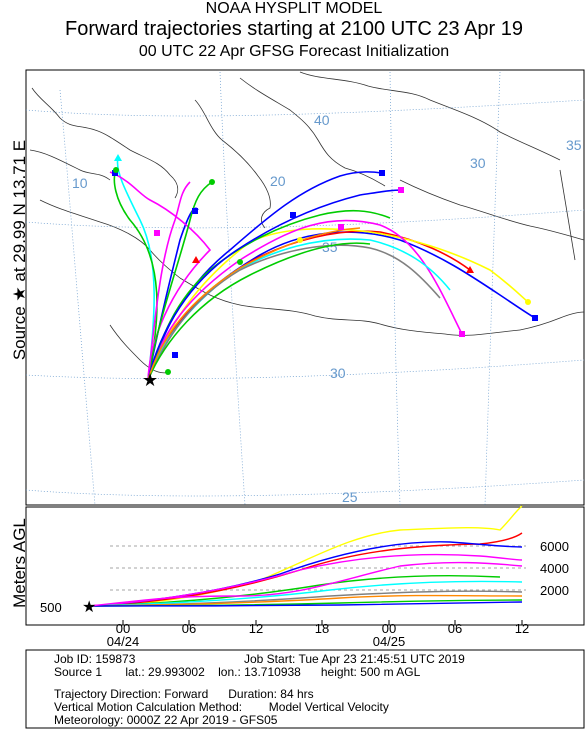 This screenshot has width=588, height=730. I want to click on height-tick-4000: 4000, so click(554, 568).